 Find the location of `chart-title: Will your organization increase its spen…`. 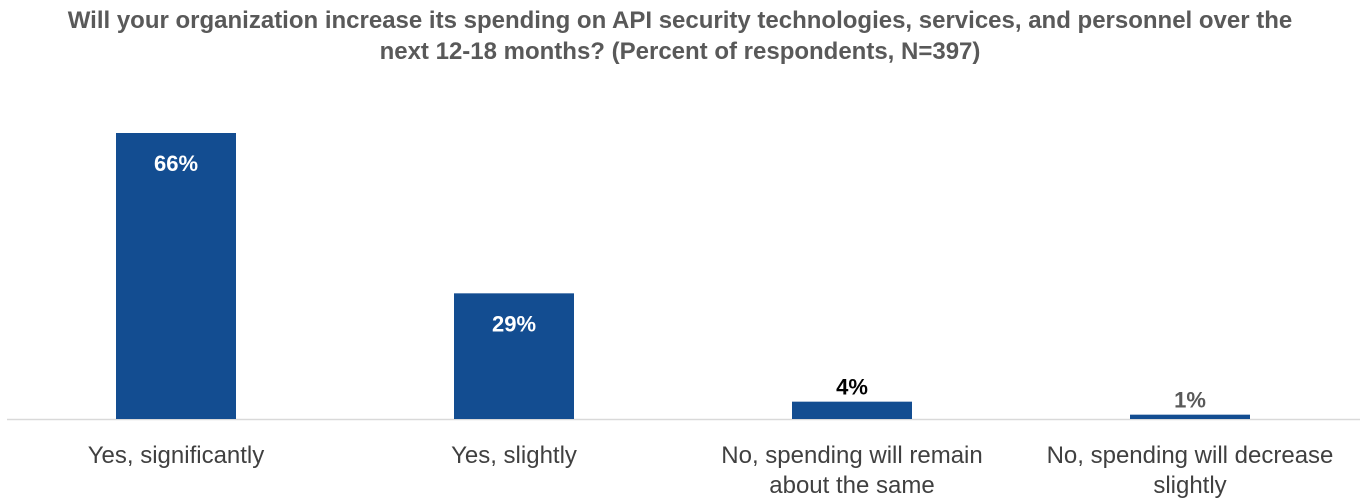

chart-title: Will your organization increase its spen… is located at coordinates (680, 36).